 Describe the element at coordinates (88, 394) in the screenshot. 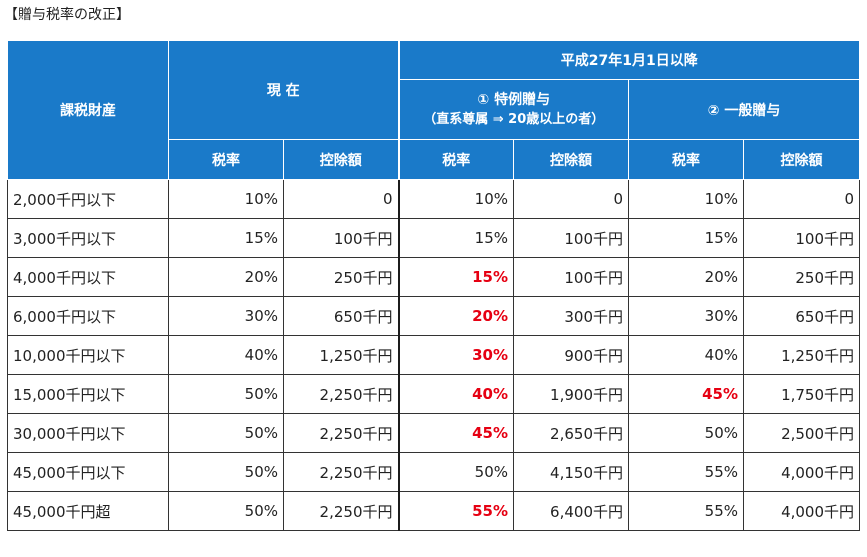

I see `row-label: 15,000千円以下` at that location.